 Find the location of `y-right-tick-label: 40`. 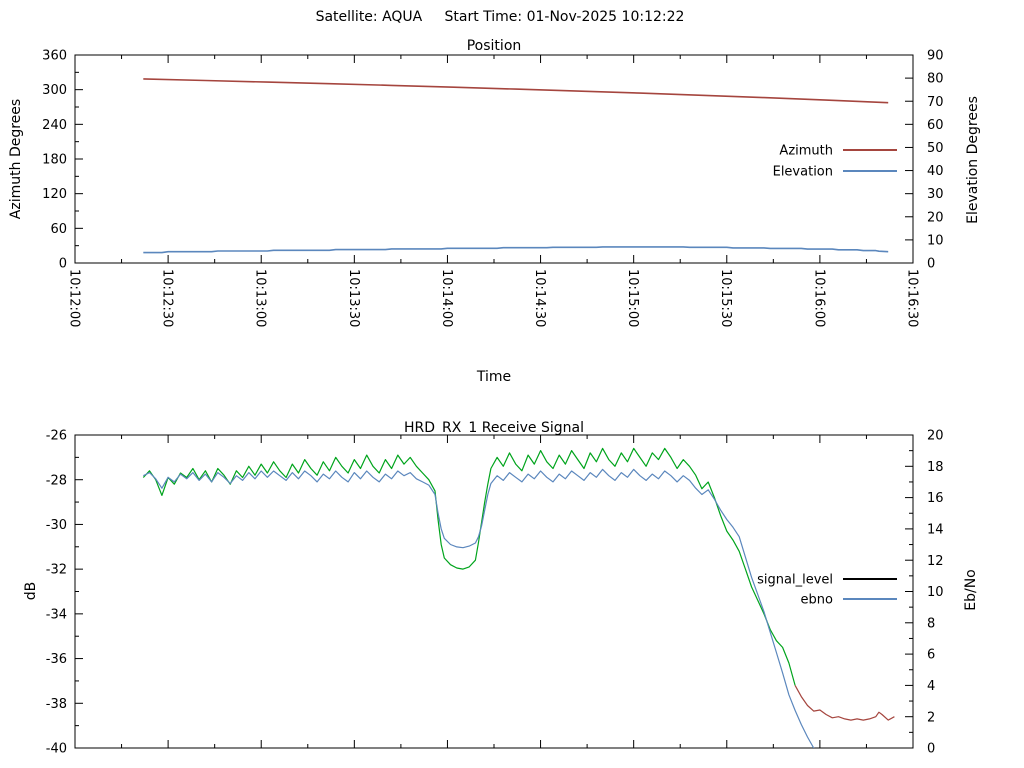

y-right-tick-label: 40 is located at coordinates (935, 171).